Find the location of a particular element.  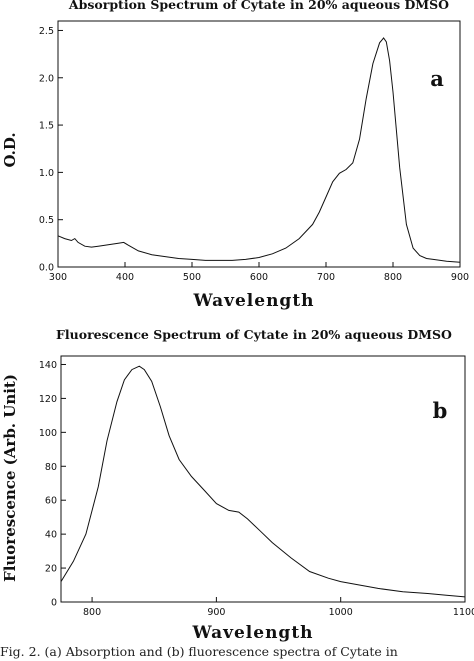

x-tick-label: 300 is located at coordinates (58, 277).